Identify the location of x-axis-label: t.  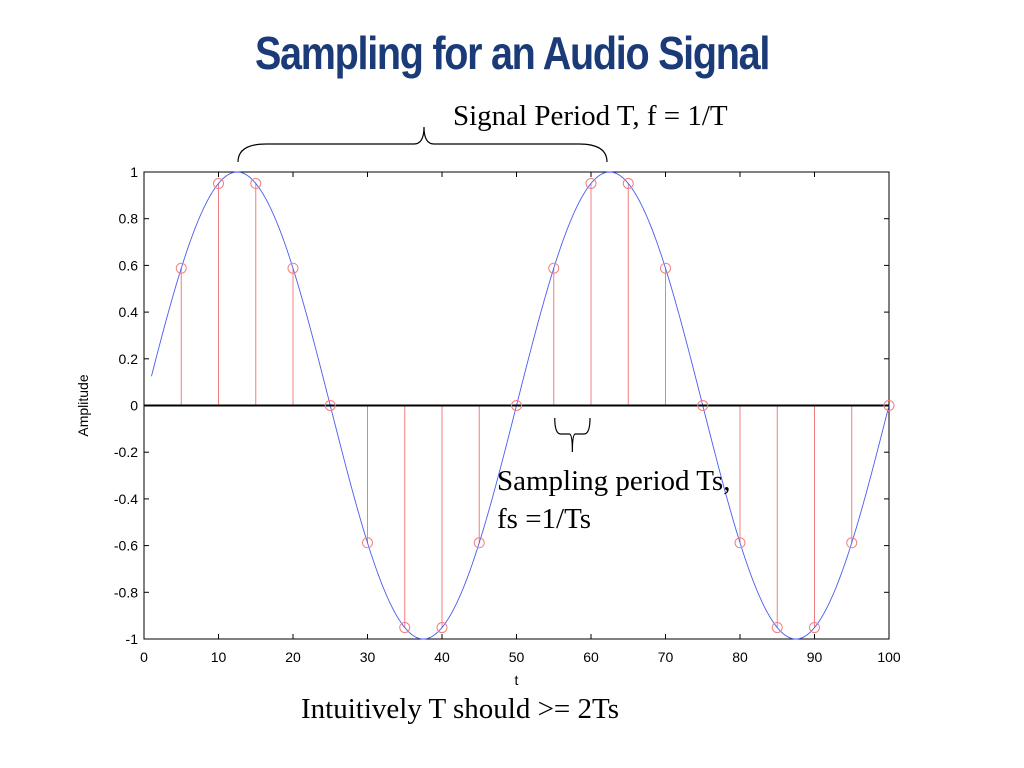
(517, 680).